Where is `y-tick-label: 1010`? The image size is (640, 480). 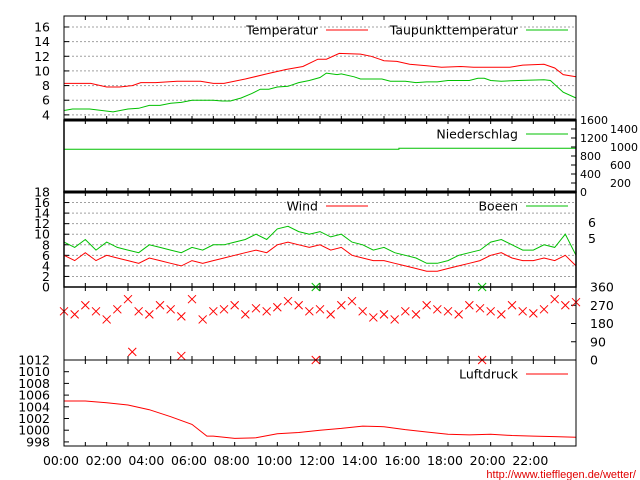
y-tick-label: 1010 is located at coordinates (34, 371).